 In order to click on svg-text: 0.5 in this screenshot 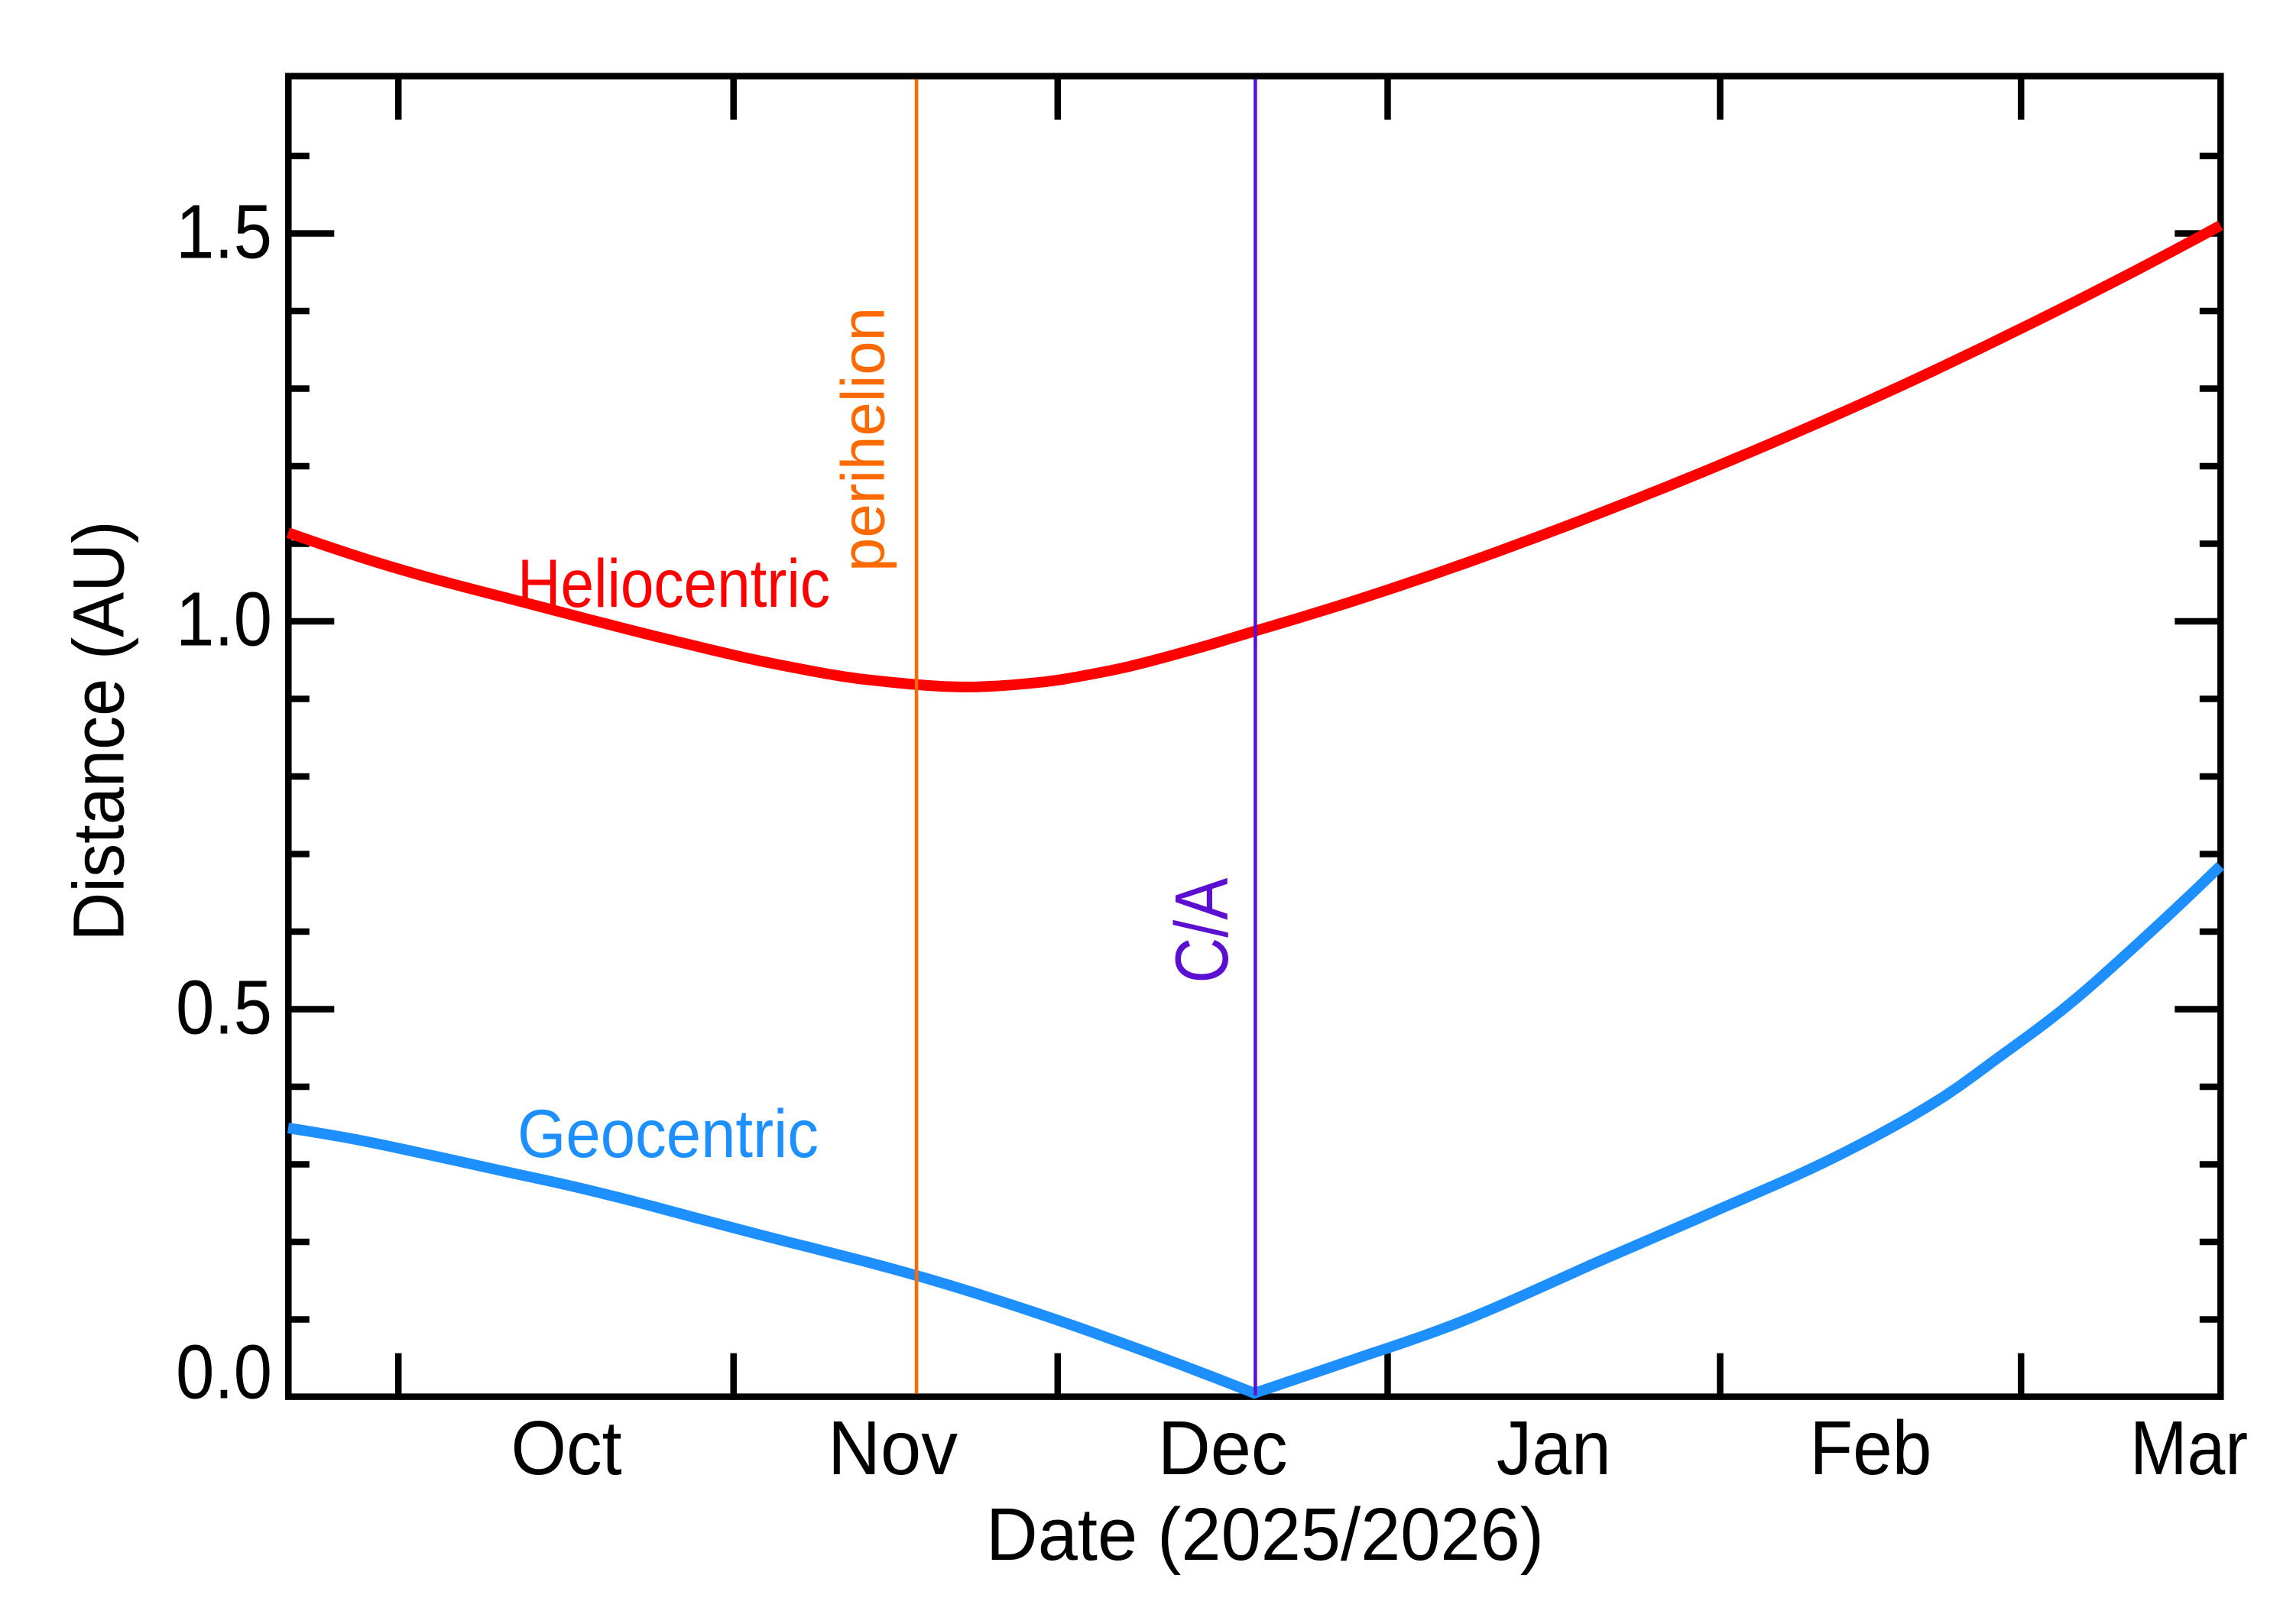, I will do `click(224, 1007)`.